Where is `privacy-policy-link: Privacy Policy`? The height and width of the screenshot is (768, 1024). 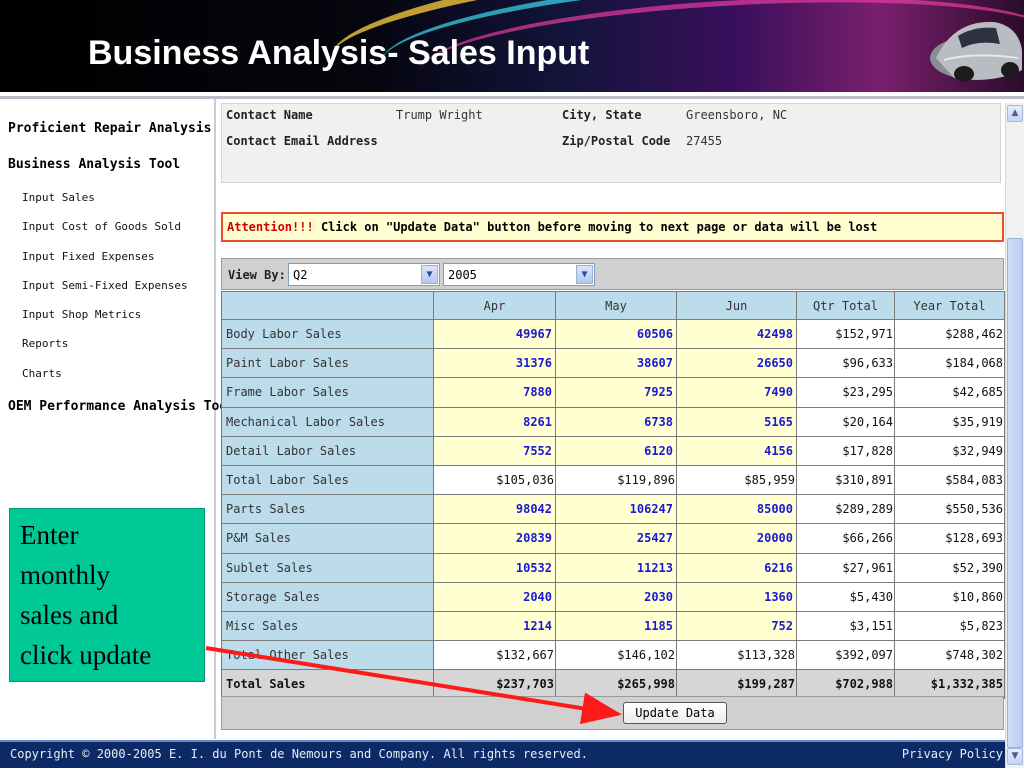 privacy-policy-link: Privacy Policy is located at coordinates (952, 754).